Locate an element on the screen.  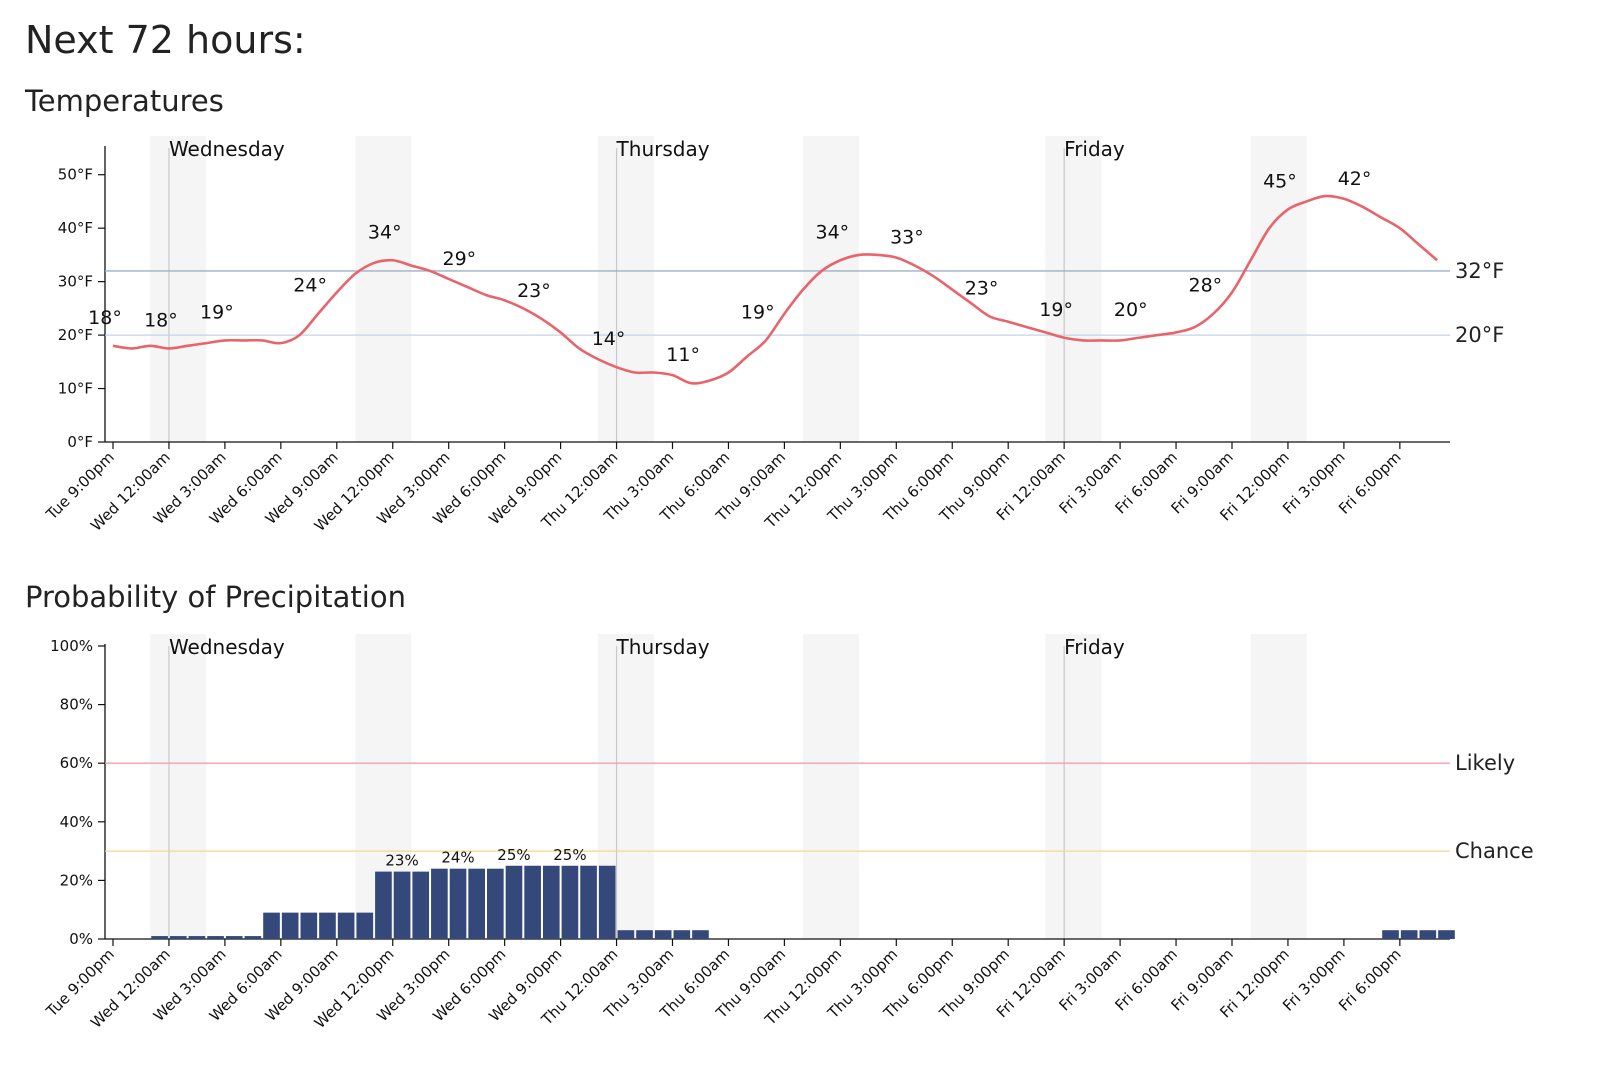
reference-label: 32°F is located at coordinates (1479, 271).